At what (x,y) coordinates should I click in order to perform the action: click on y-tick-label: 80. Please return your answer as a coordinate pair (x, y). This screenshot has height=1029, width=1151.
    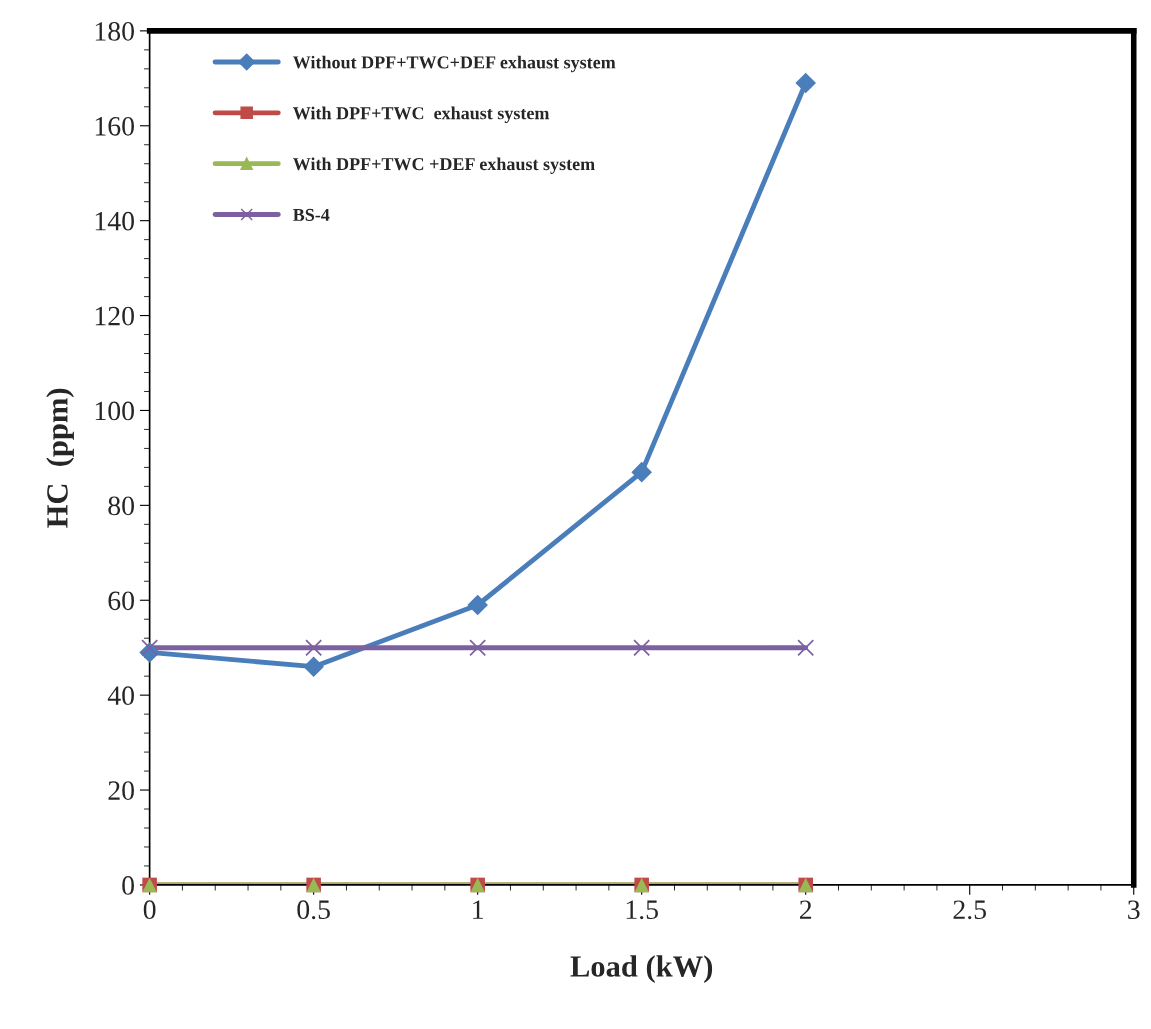
    Looking at the image, I should click on (121, 506).